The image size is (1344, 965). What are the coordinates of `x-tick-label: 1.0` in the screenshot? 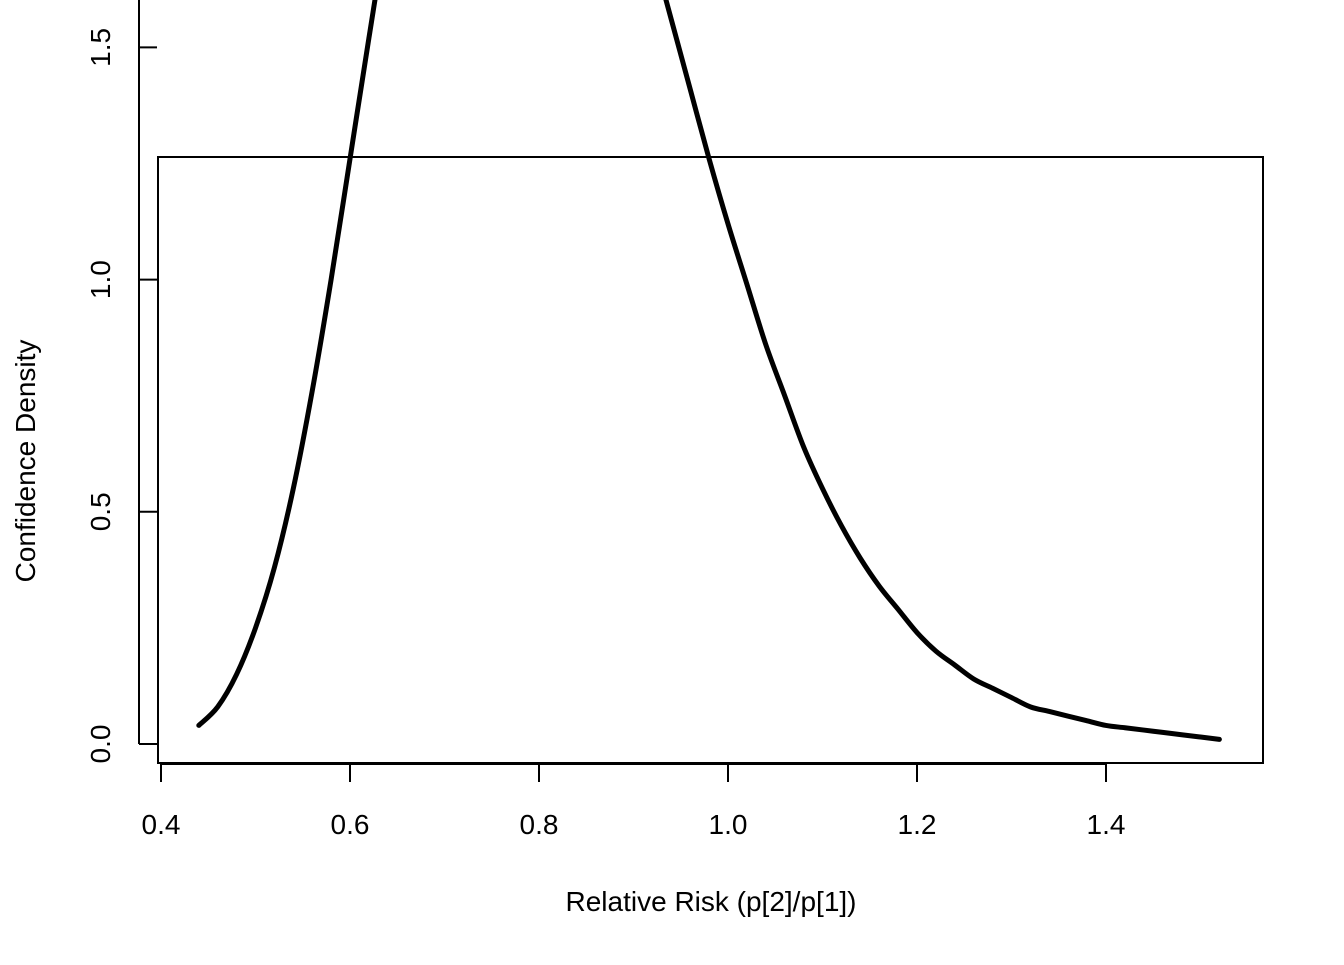 It's located at (728, 824).